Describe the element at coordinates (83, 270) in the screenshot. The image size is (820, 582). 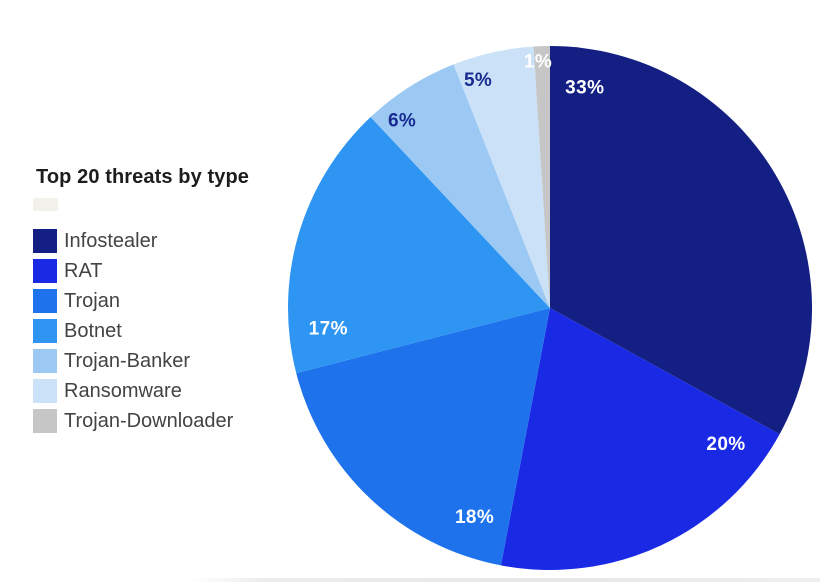
I see `legend-item-label: RAT` at that location.